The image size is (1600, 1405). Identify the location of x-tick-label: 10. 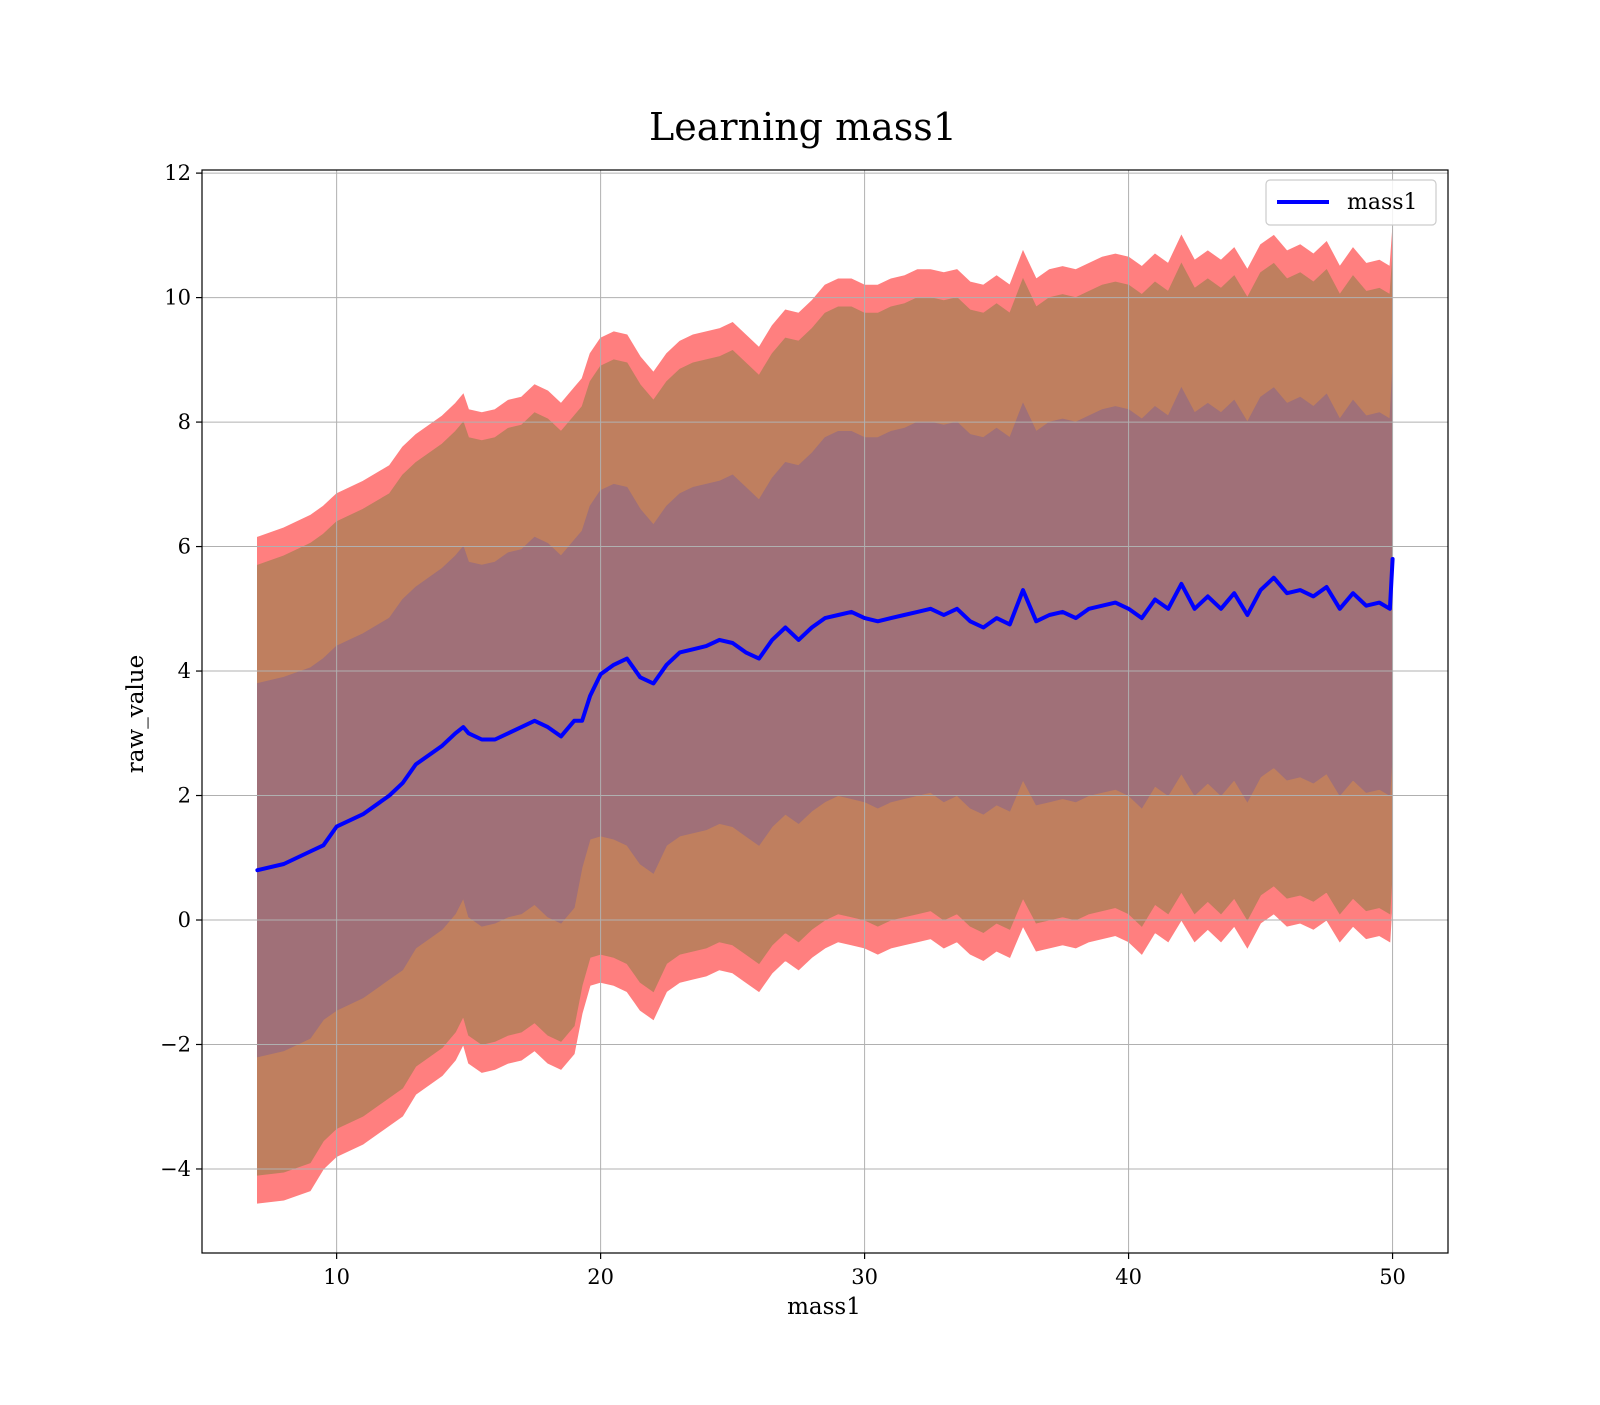
(336, 1277).